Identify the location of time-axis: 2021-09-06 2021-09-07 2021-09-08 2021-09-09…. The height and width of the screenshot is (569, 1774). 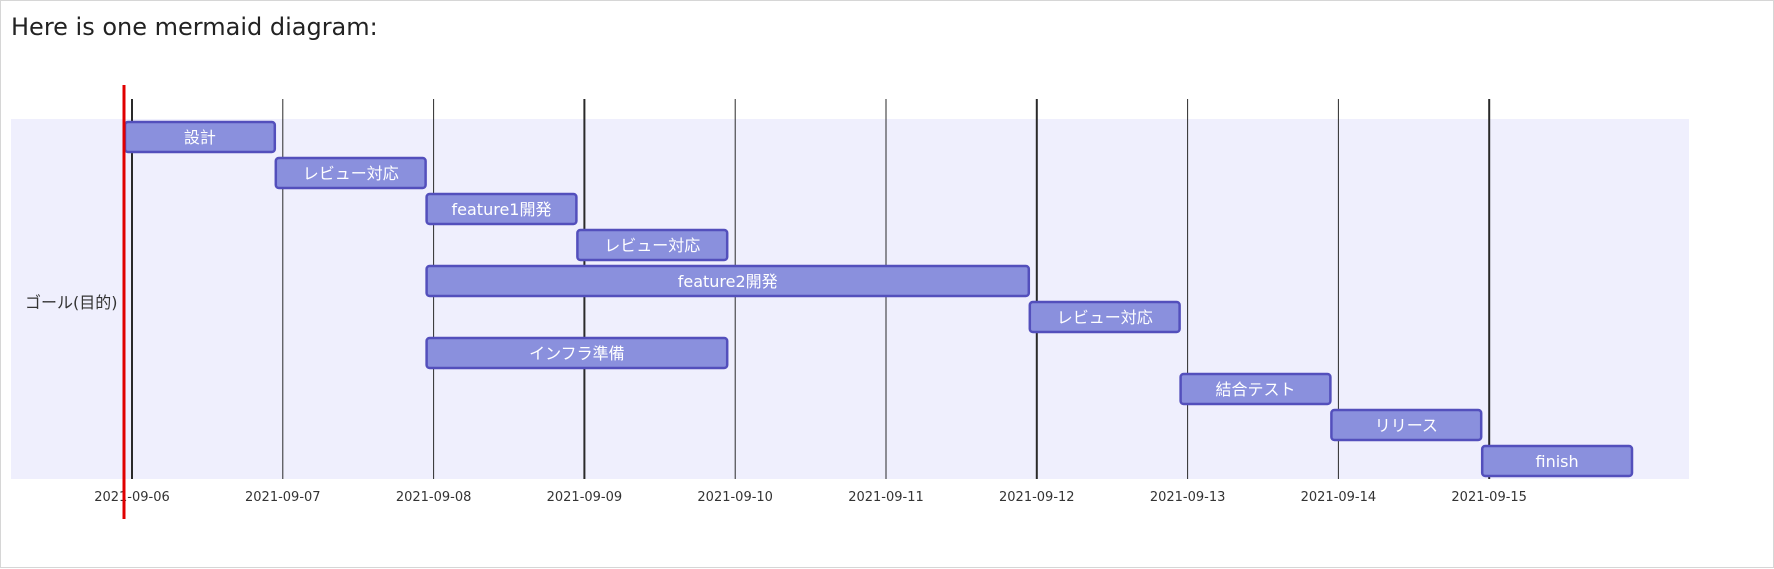
(810, 497).